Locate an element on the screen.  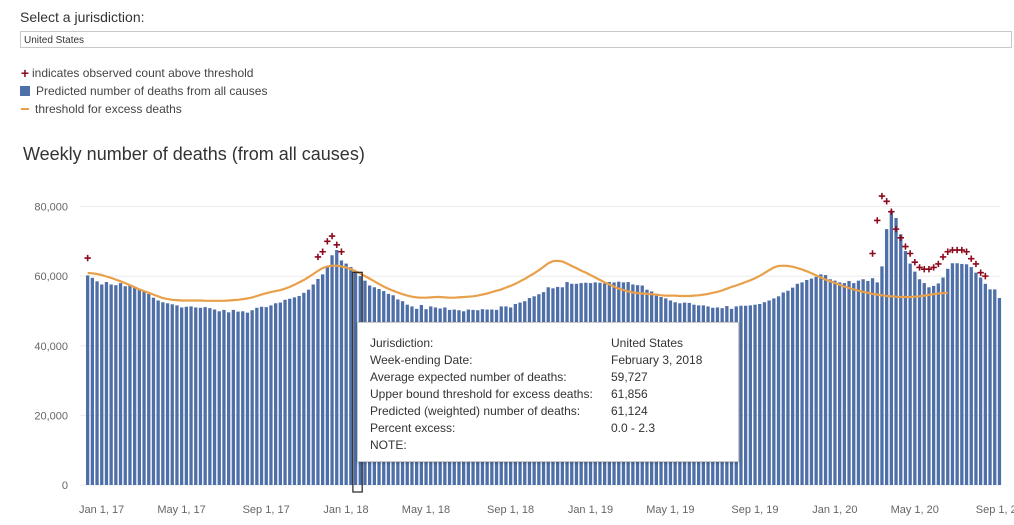
tooltip-label: Average expected number of deaths: is located at coordinates (468, 377).